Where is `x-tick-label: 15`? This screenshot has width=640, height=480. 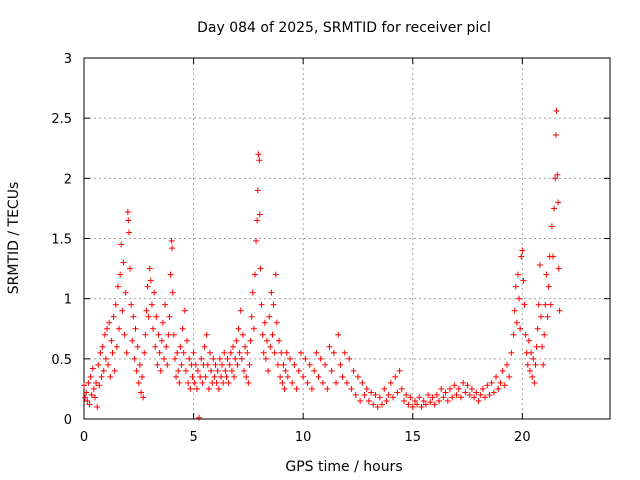 x-tick-label: 15 is located at coordinates (412, 437).